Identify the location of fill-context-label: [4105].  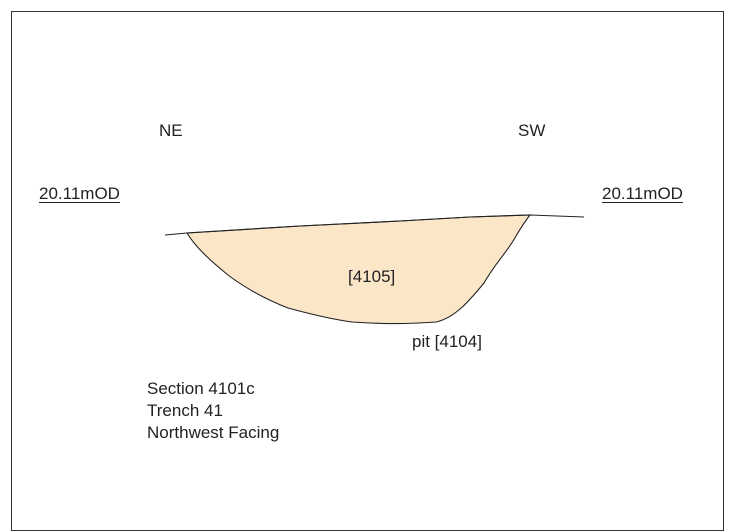
(372, 276).